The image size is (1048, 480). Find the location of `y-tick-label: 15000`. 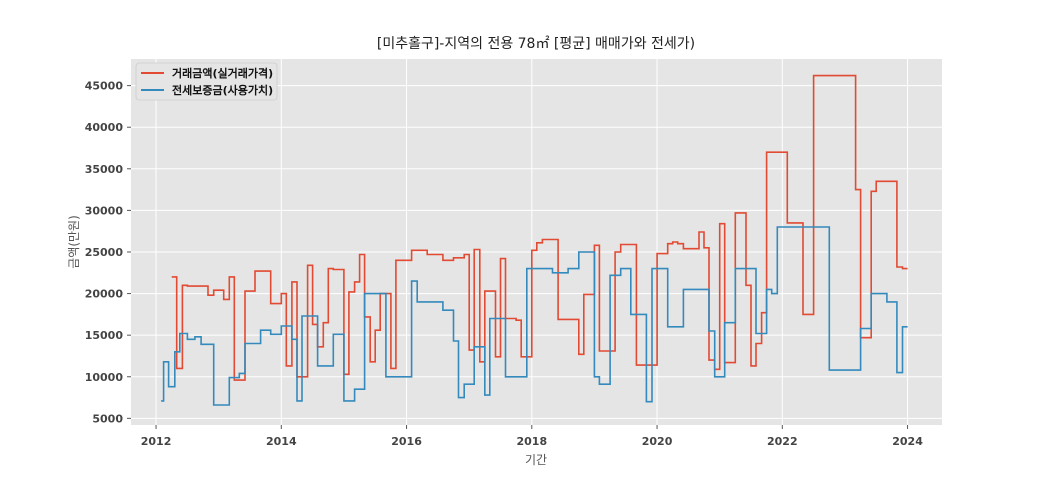

y-tick-label: 15000 is located at coordinates (104, 335).